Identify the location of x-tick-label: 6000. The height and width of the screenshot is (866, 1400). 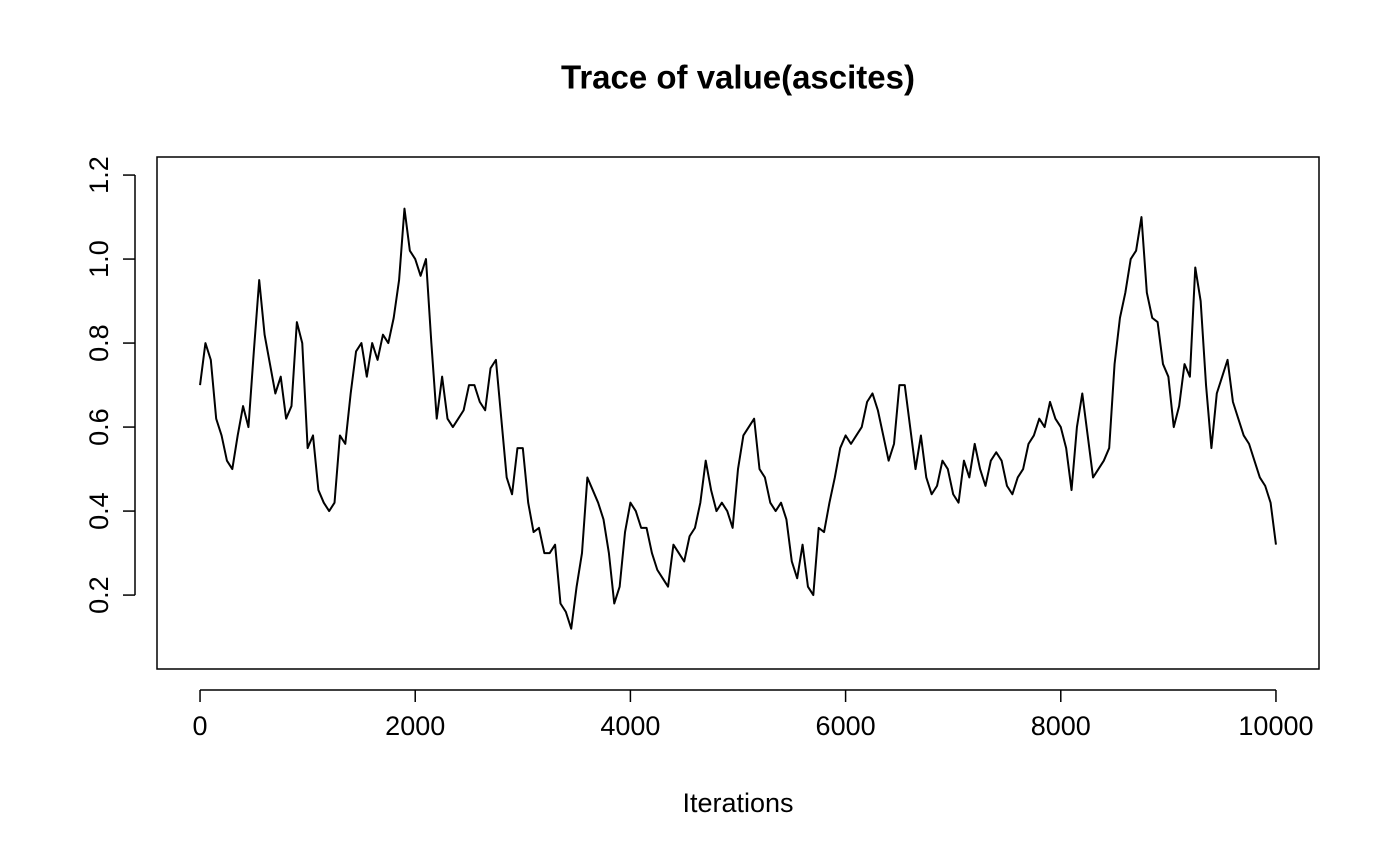
(846, 726).